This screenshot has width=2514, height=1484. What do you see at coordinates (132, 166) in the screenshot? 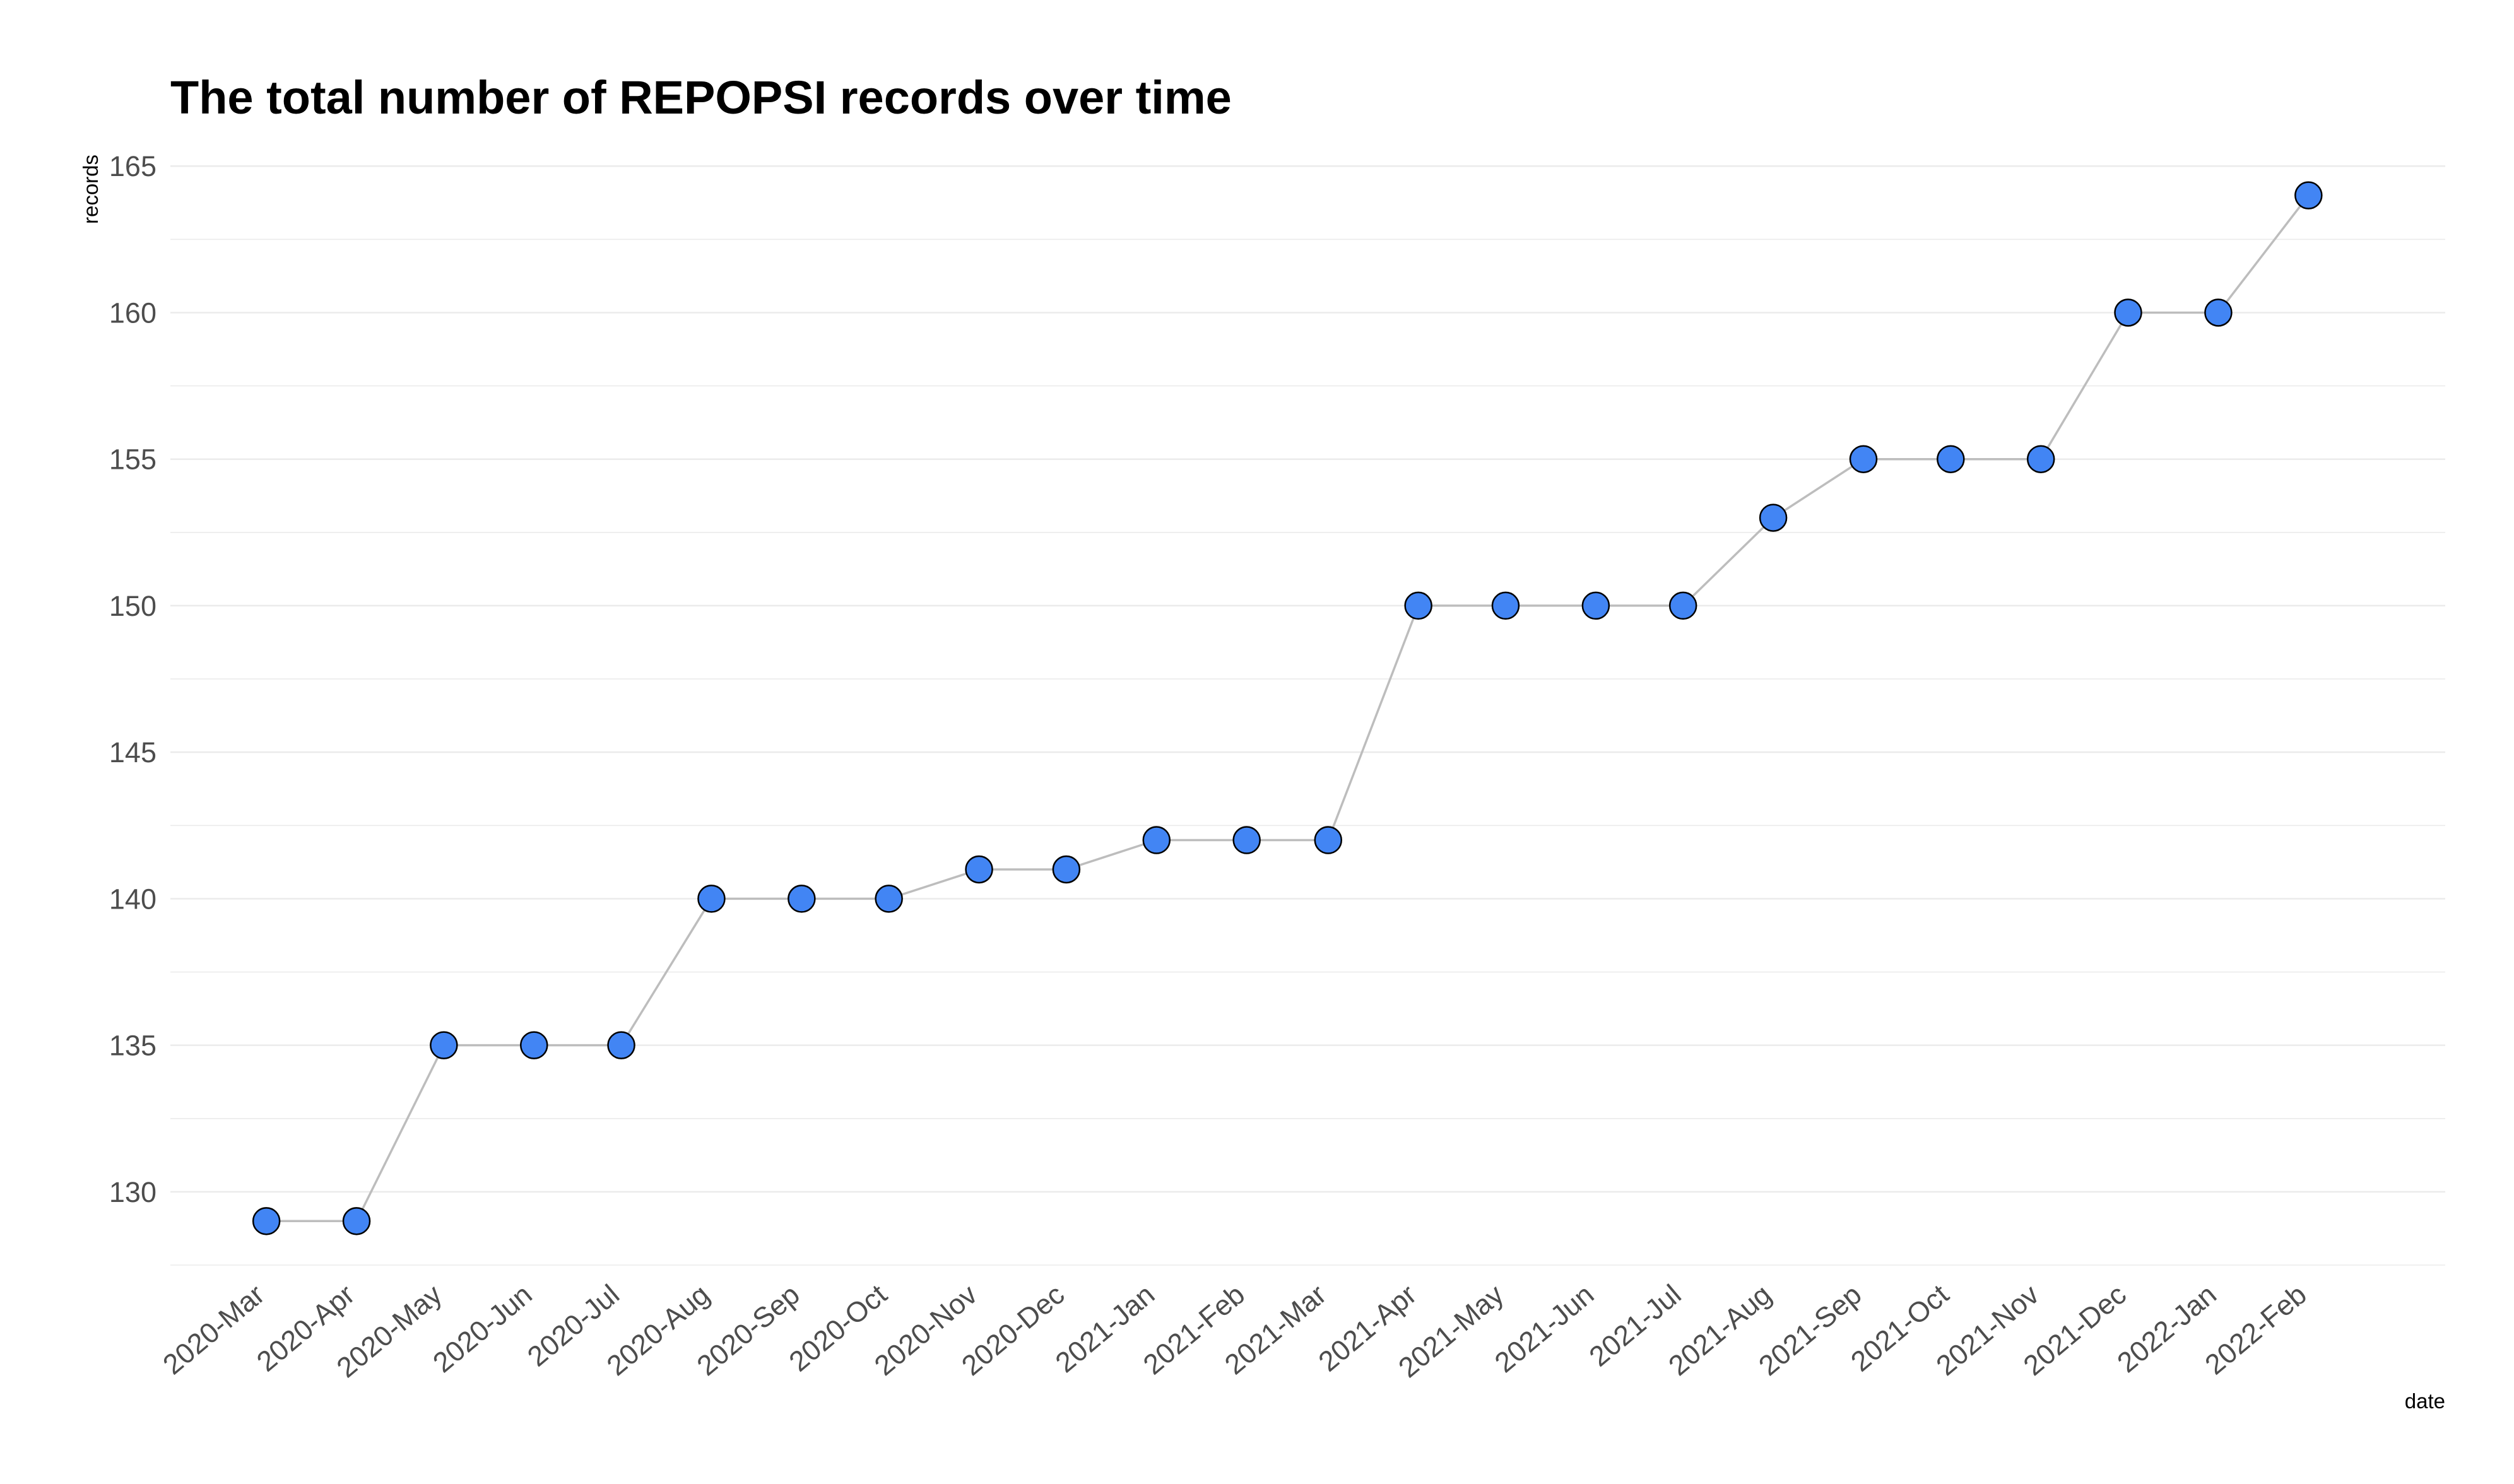
I see `y-tick-label: 165` at bounding box center [132, 166].